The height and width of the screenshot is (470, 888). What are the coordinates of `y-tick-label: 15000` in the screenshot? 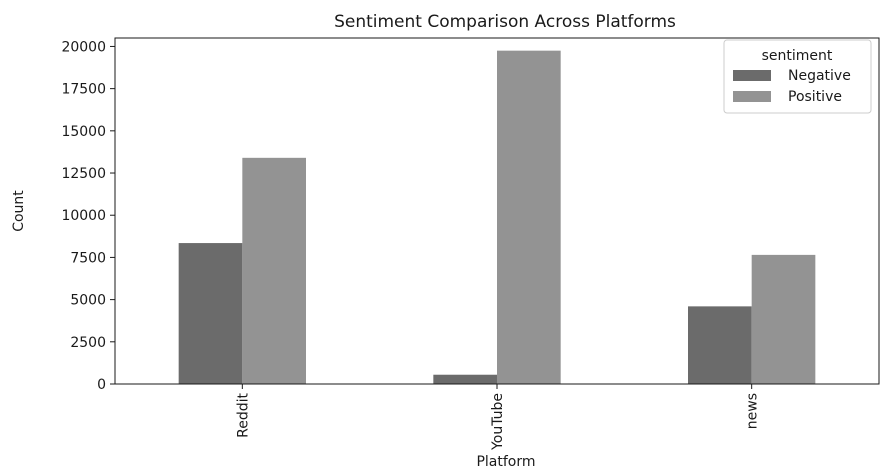 It's located at (83, 132).